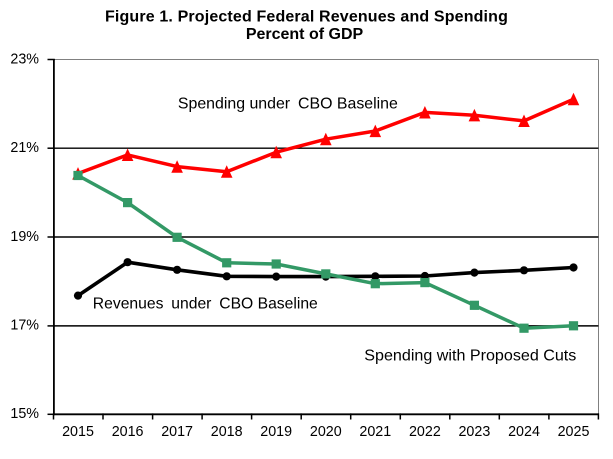  I want to click on svg-text: 19%, so click(24, 237).